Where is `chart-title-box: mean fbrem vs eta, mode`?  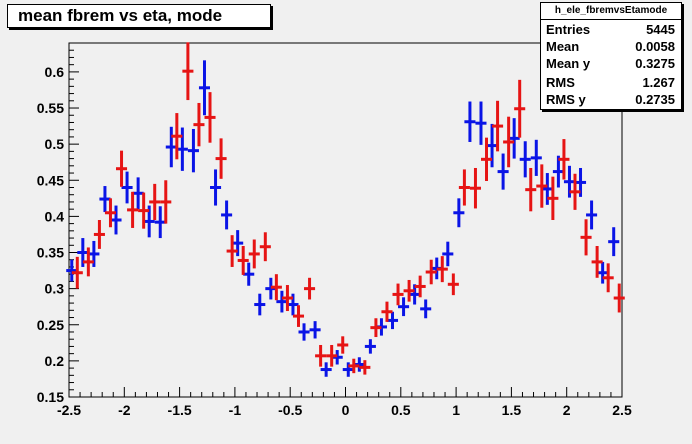 chart-title-box: mean fbrem vs eta, mode is located at coordinates (139, 16).